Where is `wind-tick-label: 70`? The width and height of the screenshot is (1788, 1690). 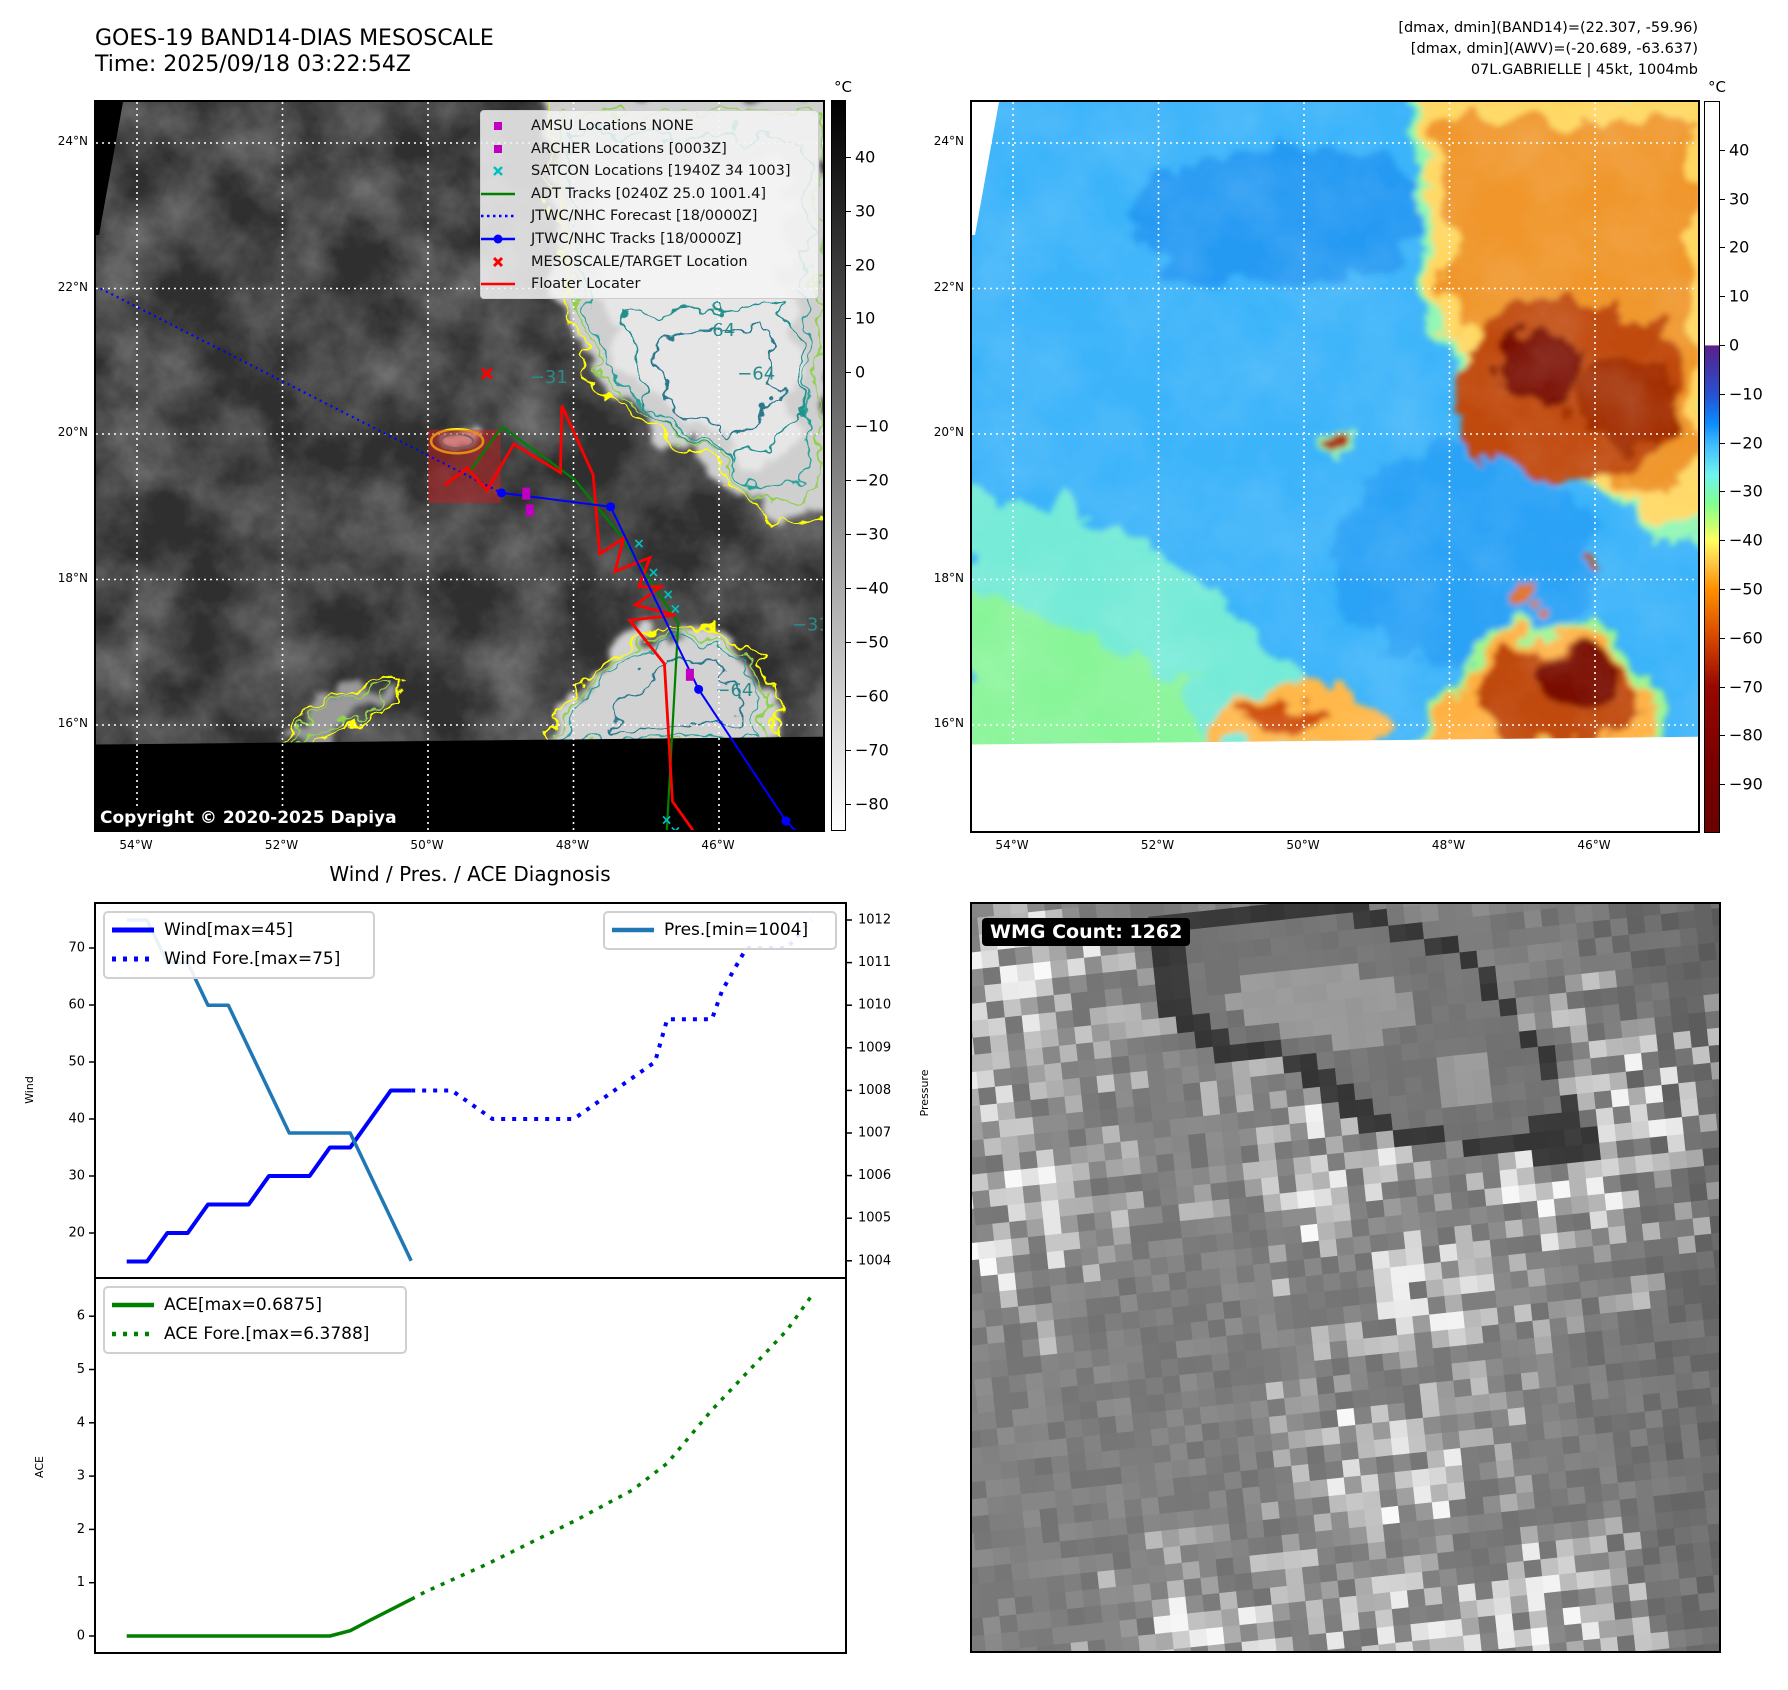 wind-tick-label: 70 is located at coordinates (76, 948).